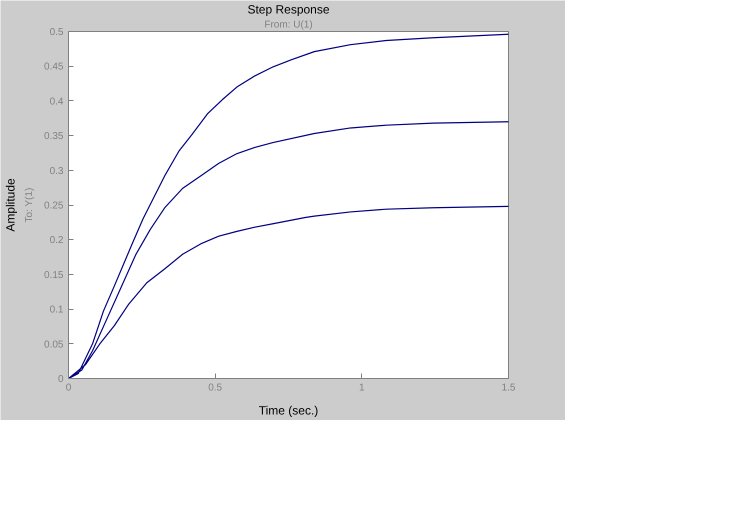  Describe the element at coordinates (288, 411) in the screenshot. I see `x-axis-title: Time (sec.)` at that location.